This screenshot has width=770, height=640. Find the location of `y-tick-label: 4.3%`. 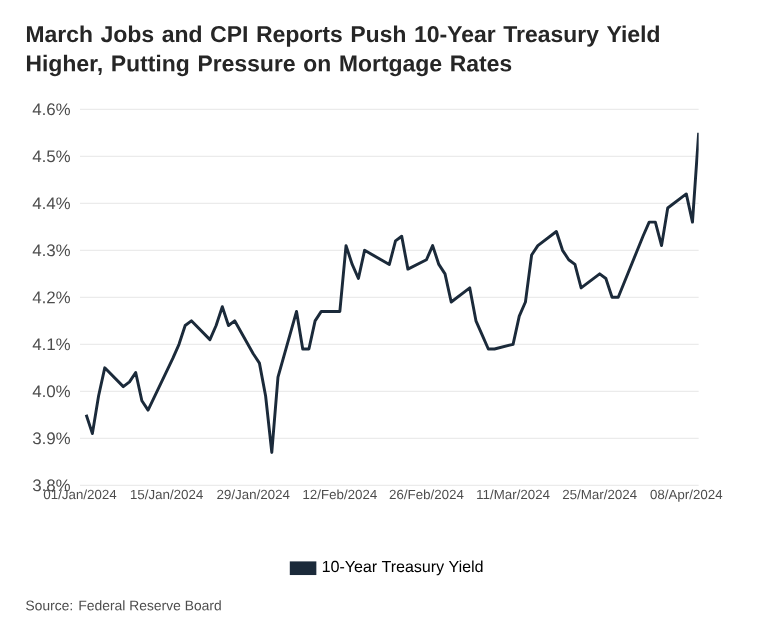

y-tick-label: 4.3% is located at coordinates (51, 250).